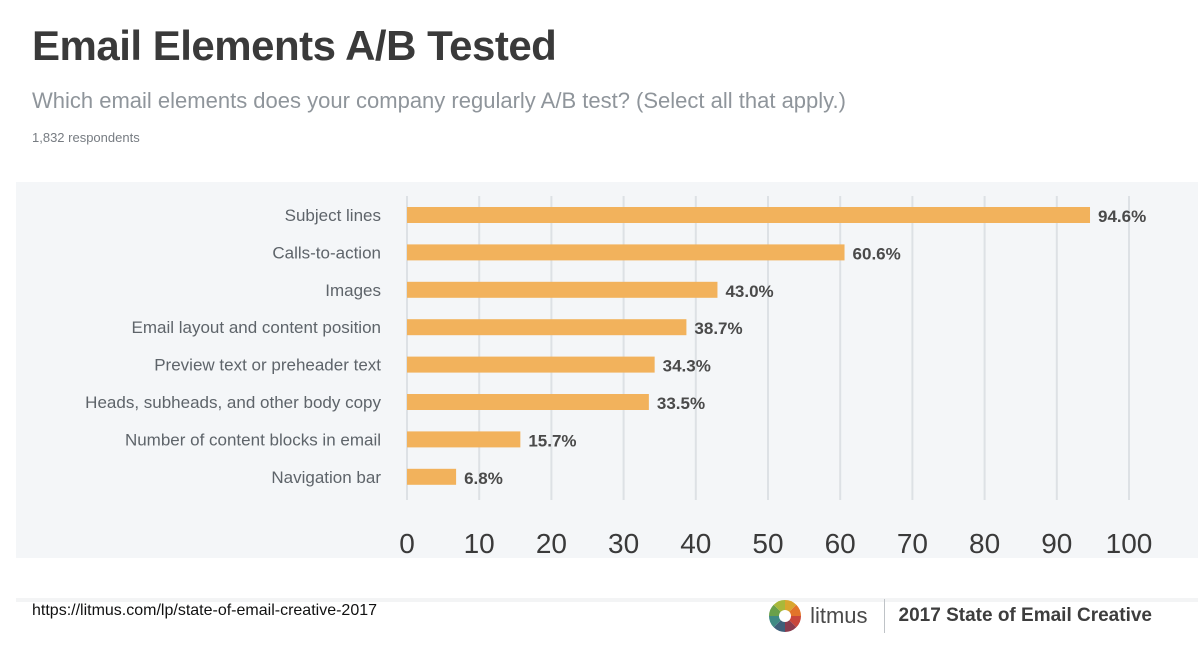 Image resolution: width=1200 pixels, height=654 pixels. I want to click on x-tick-label: 20, so click(551, 543).